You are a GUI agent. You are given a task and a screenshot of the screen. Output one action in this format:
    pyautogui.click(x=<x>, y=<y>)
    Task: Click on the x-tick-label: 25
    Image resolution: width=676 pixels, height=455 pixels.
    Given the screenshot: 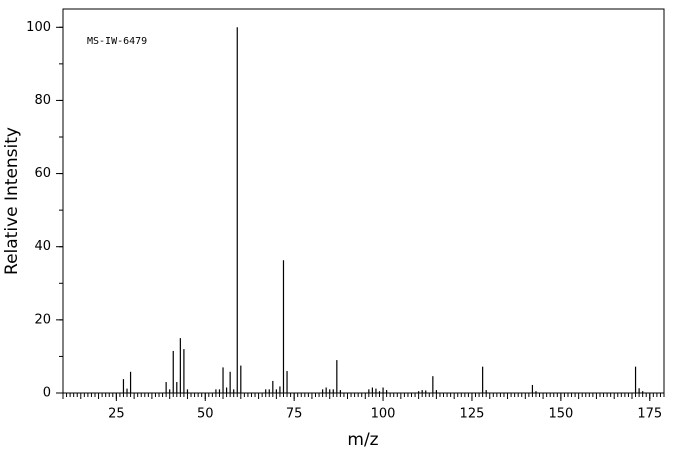 What is the action you would take?
    pyautogui.click(x=116, y=414)
    